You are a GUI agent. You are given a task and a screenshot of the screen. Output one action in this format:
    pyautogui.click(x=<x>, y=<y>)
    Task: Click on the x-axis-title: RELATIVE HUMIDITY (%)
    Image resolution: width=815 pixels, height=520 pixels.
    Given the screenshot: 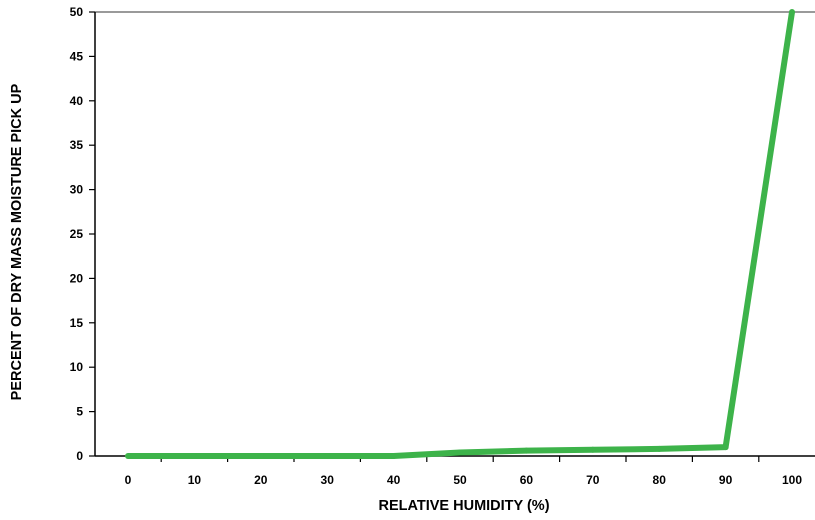 What is the action you would take?
    pyautogui.click(x=463, y=506)
    